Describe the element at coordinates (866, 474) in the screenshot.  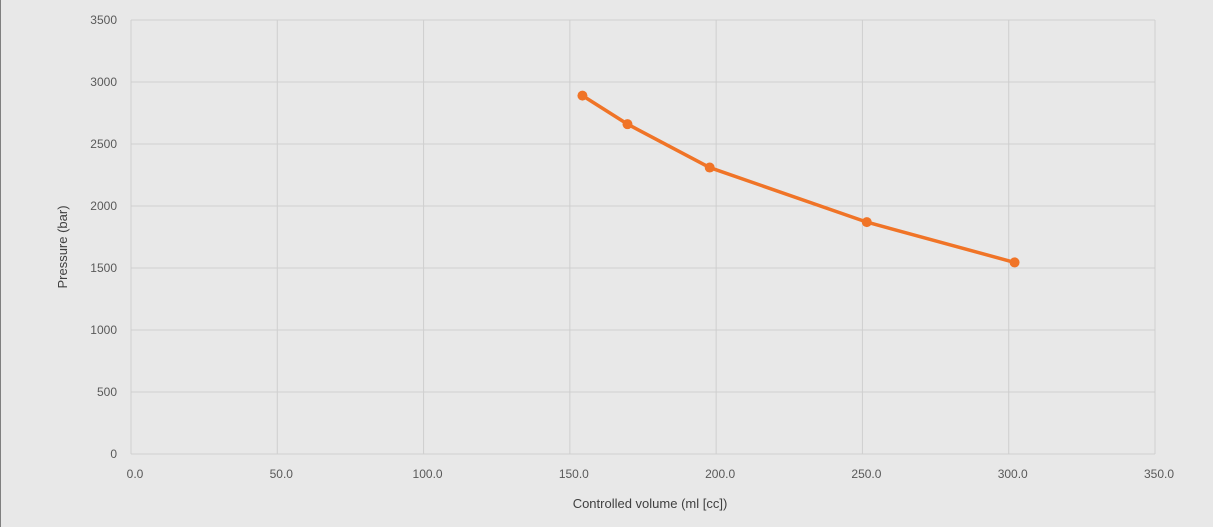
I see `x-tick-label: 250.0` at that location.